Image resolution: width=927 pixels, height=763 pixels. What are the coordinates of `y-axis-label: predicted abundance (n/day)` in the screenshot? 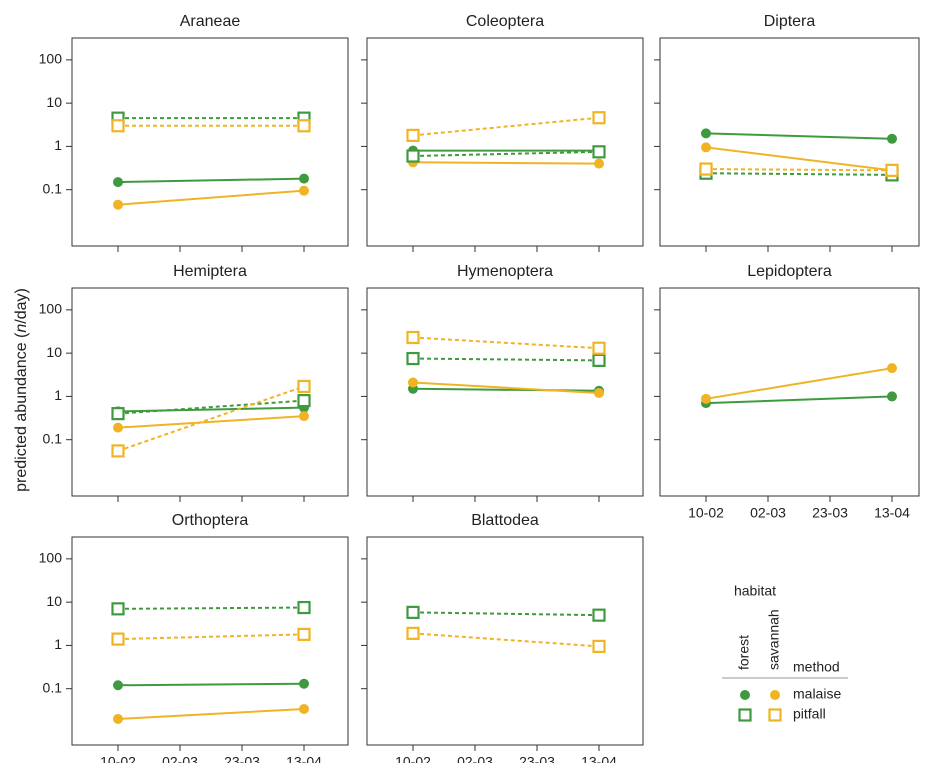 It's located at (21, 390).